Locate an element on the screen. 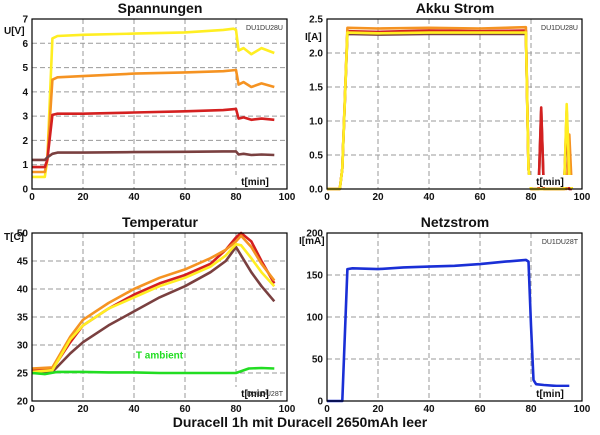 The width and height of the screenshot is (600, 435). y-tick-label: 4 is located at coordinates (25, 92).